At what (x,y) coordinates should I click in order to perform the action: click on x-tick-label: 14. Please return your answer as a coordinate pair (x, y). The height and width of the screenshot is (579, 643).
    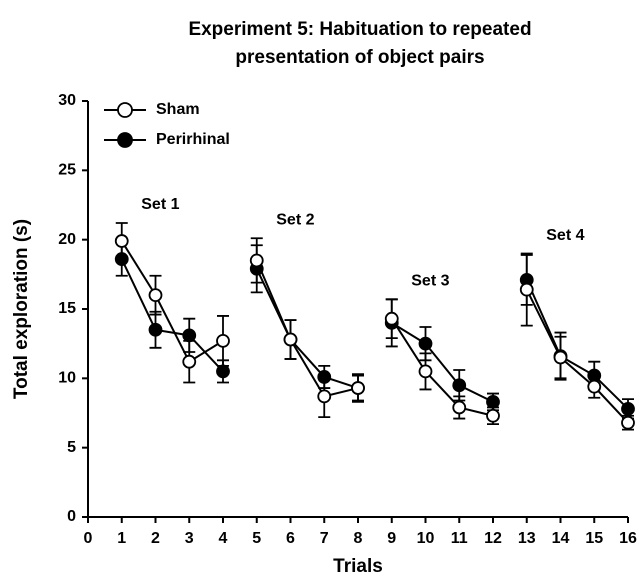
    Looking at the image, I should click on (561, 538).